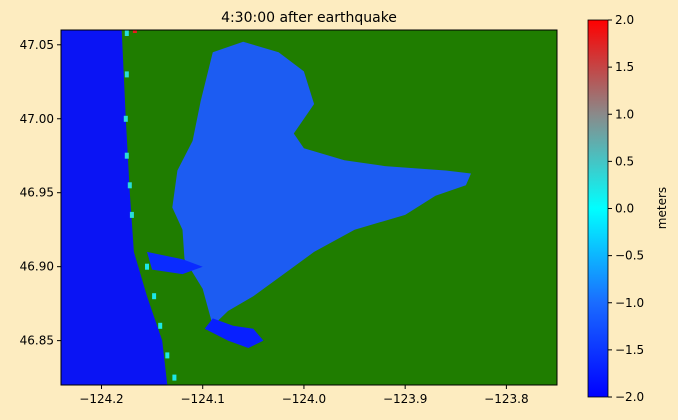  I want to click on south-bay, so click(234, 333).